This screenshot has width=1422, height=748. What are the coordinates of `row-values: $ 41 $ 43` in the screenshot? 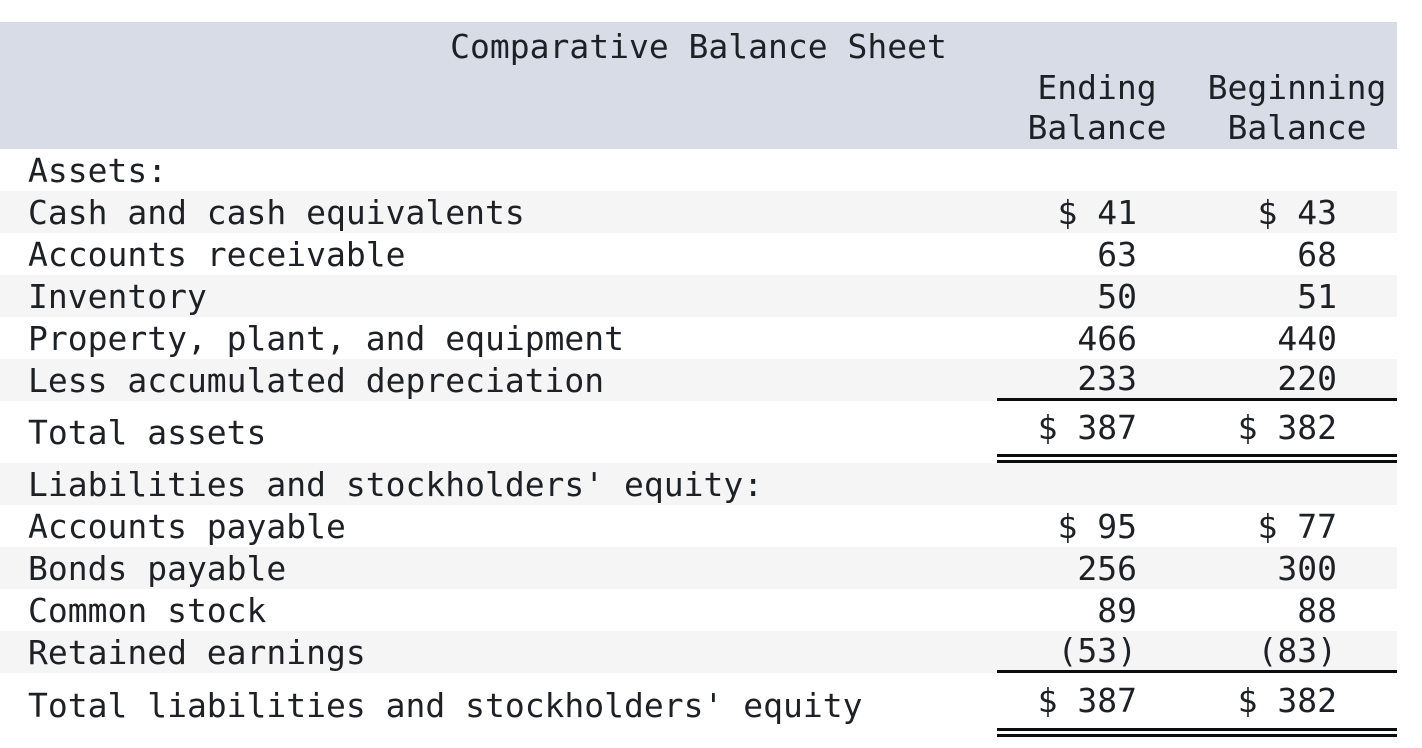 It's located at (1197, 212).